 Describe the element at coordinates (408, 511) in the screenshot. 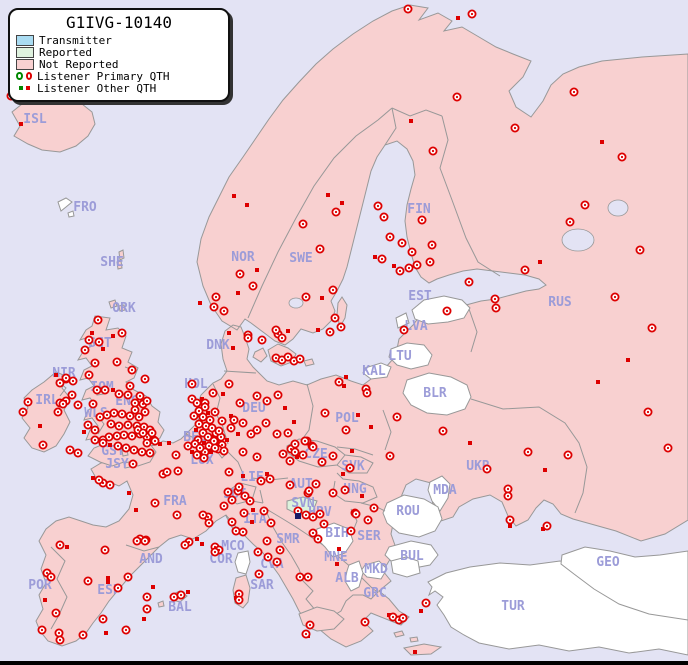

I see `country-label-ROU: ROU` at that location.